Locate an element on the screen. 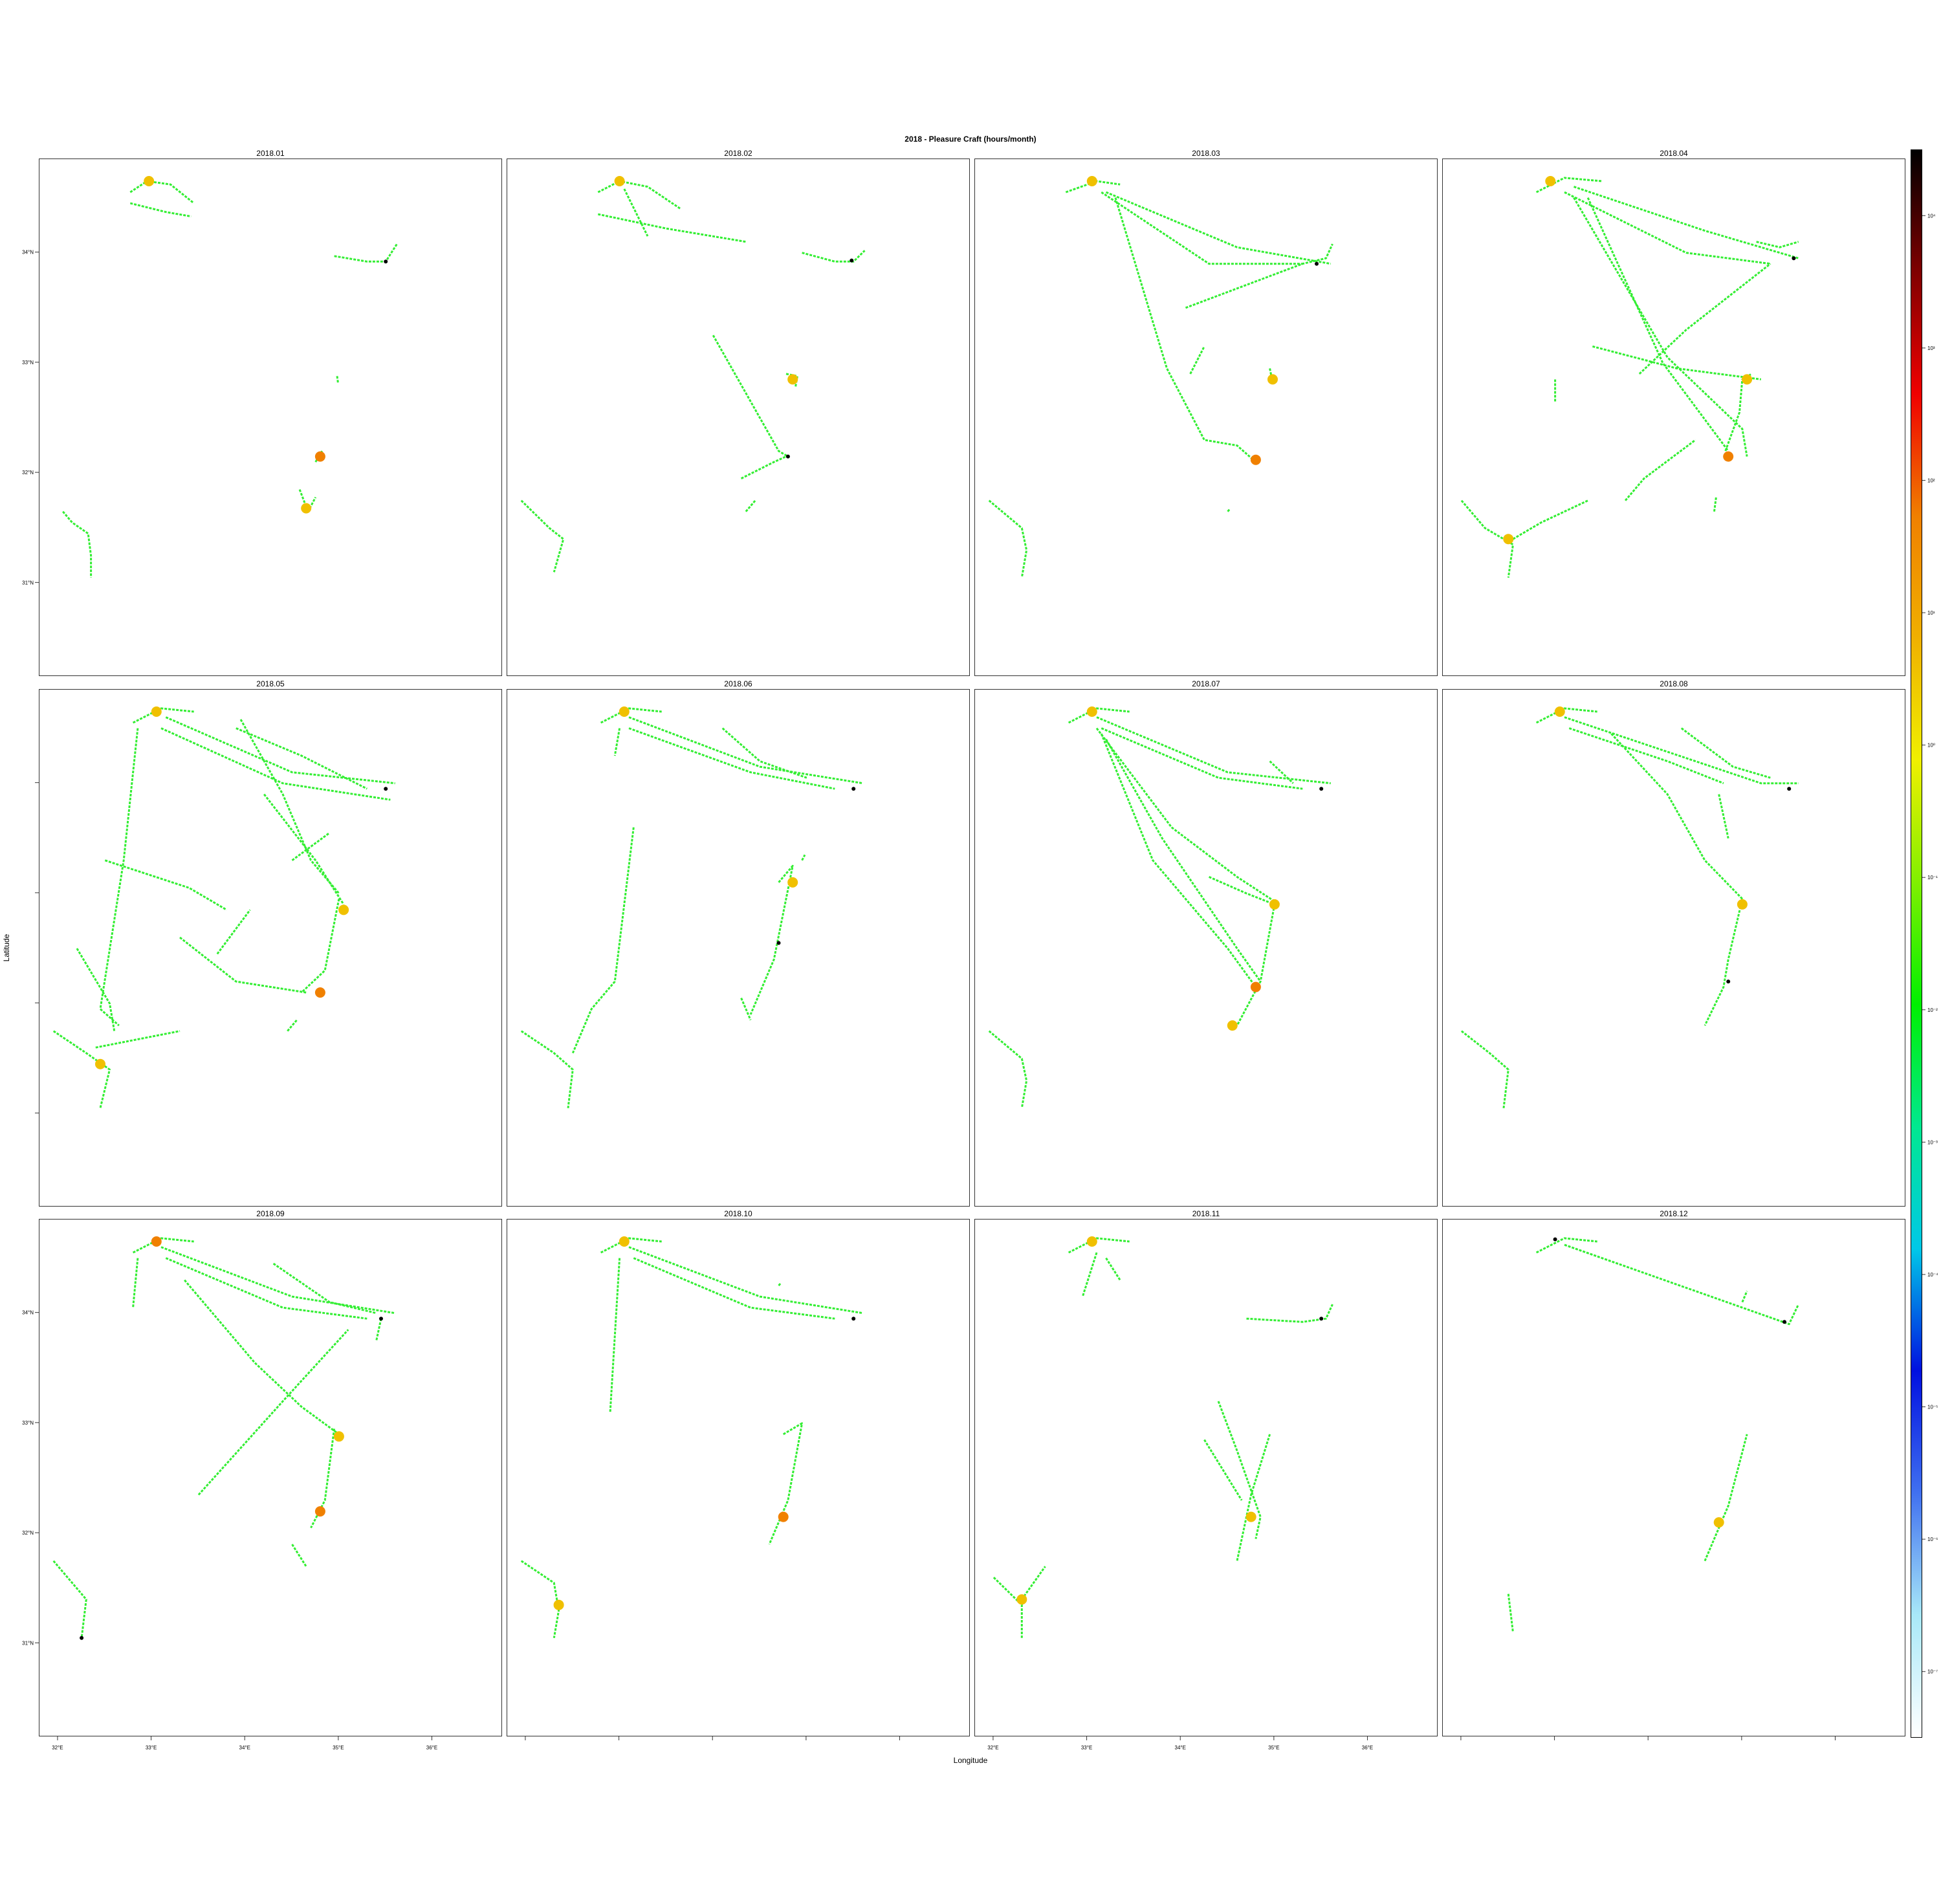  panel-title: 2018.03 is located at coordinates (1206, 153).